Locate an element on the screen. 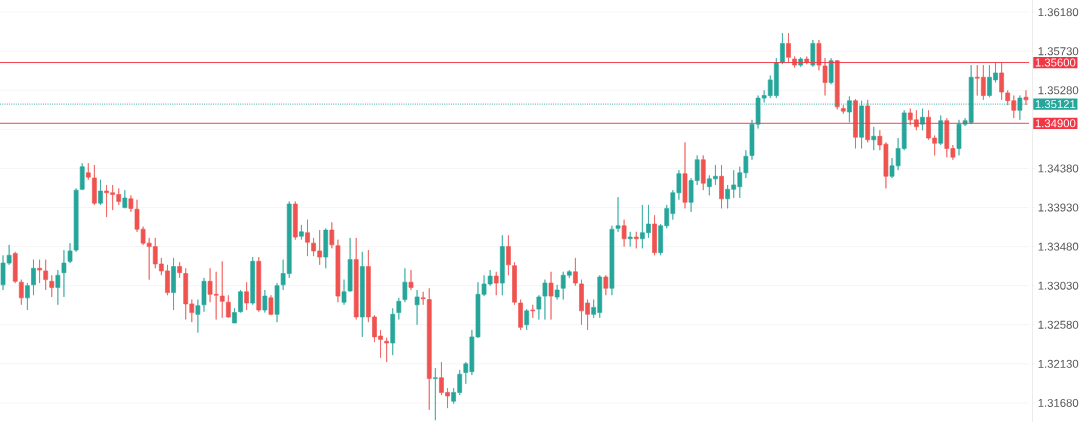 This screenshot has height=422, width=1080. y-tick-label: 1.32130 is located at coordinates (1058, 363).